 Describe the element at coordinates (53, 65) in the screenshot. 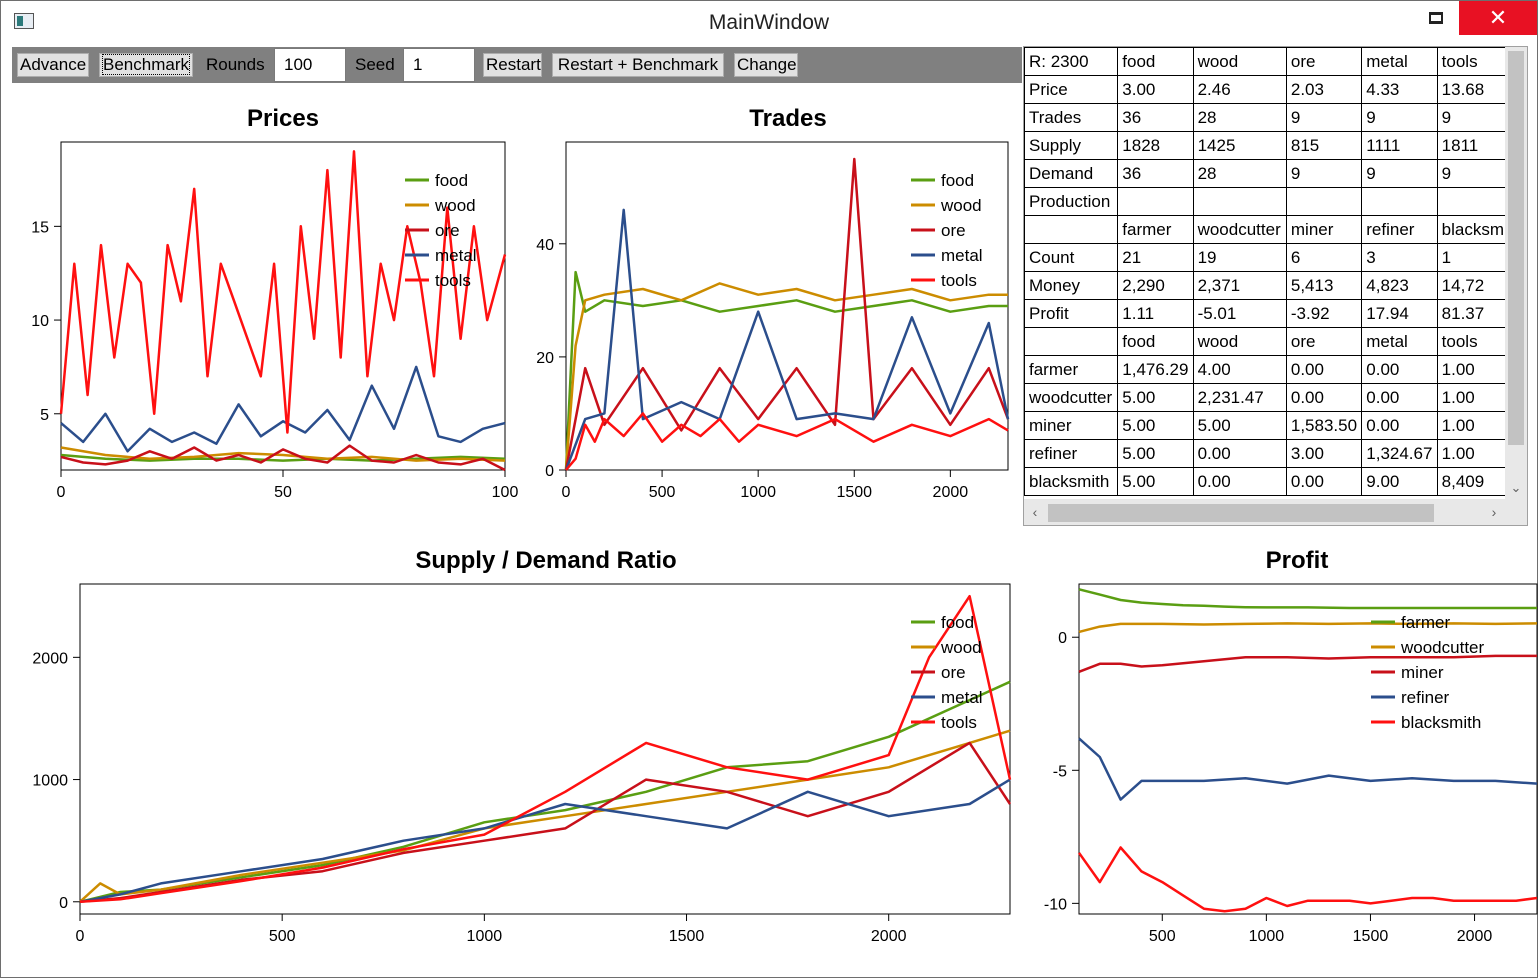

I see `advance-button: Advance` at that location.